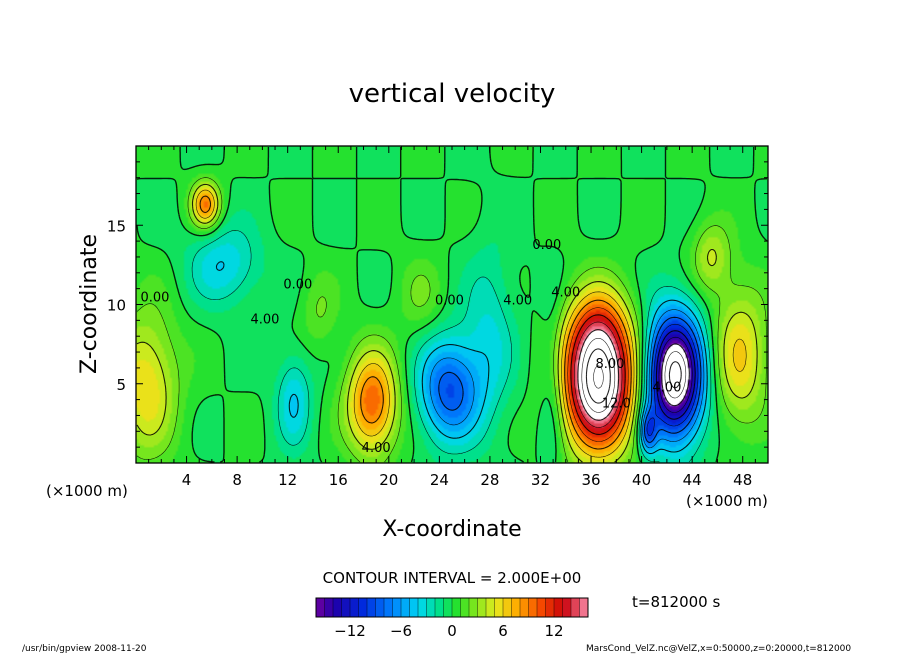  Describe the element at coordinates (452, 578) in the screenshot. I see `contour-interval-label: CONTOUR INTERVAL = 2.000E+00` at that location.